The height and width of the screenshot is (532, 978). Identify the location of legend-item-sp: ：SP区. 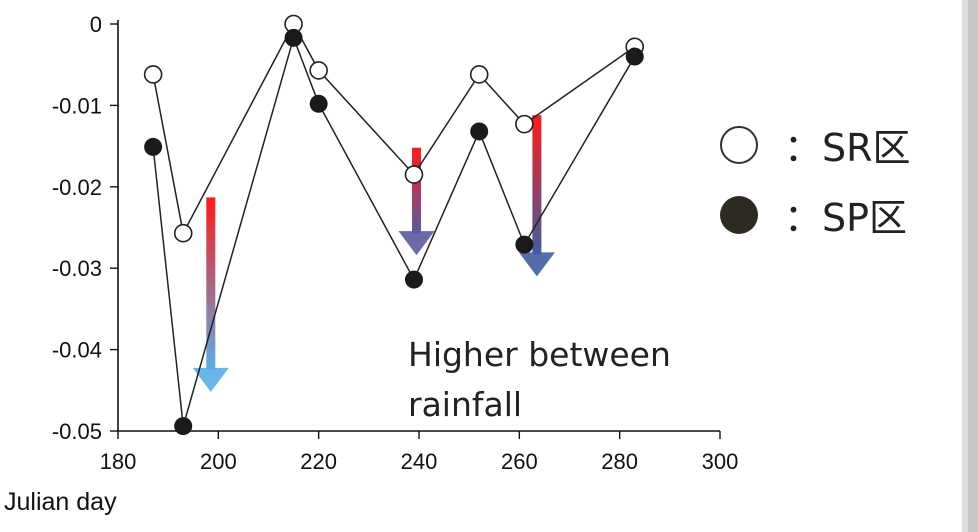
(813, 214).